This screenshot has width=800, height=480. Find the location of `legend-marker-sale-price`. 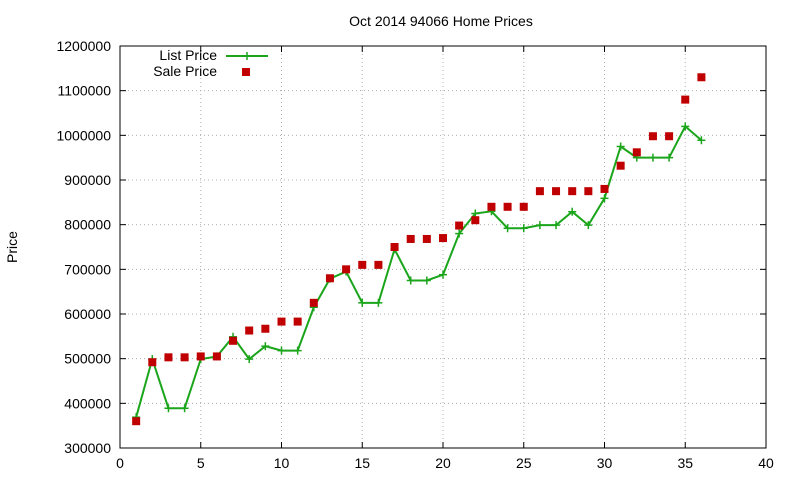

legend-marker-sale-price is located at coordinates (246, 72).